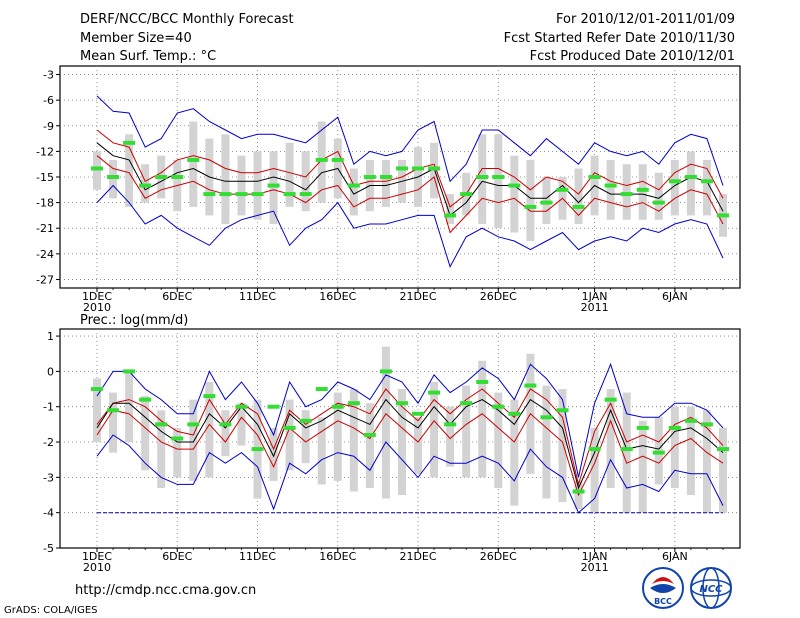 This screenshot has height=618, width=800. I want to click on prec-x-tick-label: 1DEC, so click(97, 556).